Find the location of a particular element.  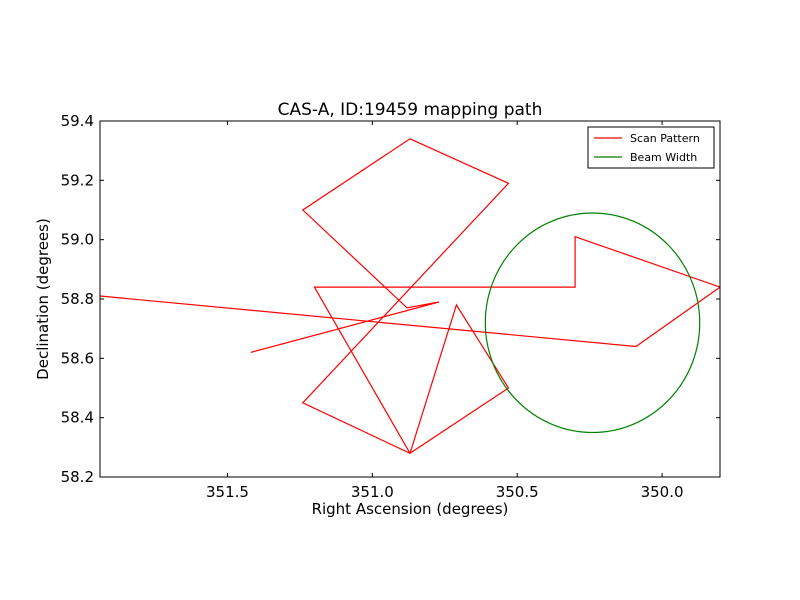

legend-label-scan-pattern: Scan Pattern is located at coordinates (665, 138).